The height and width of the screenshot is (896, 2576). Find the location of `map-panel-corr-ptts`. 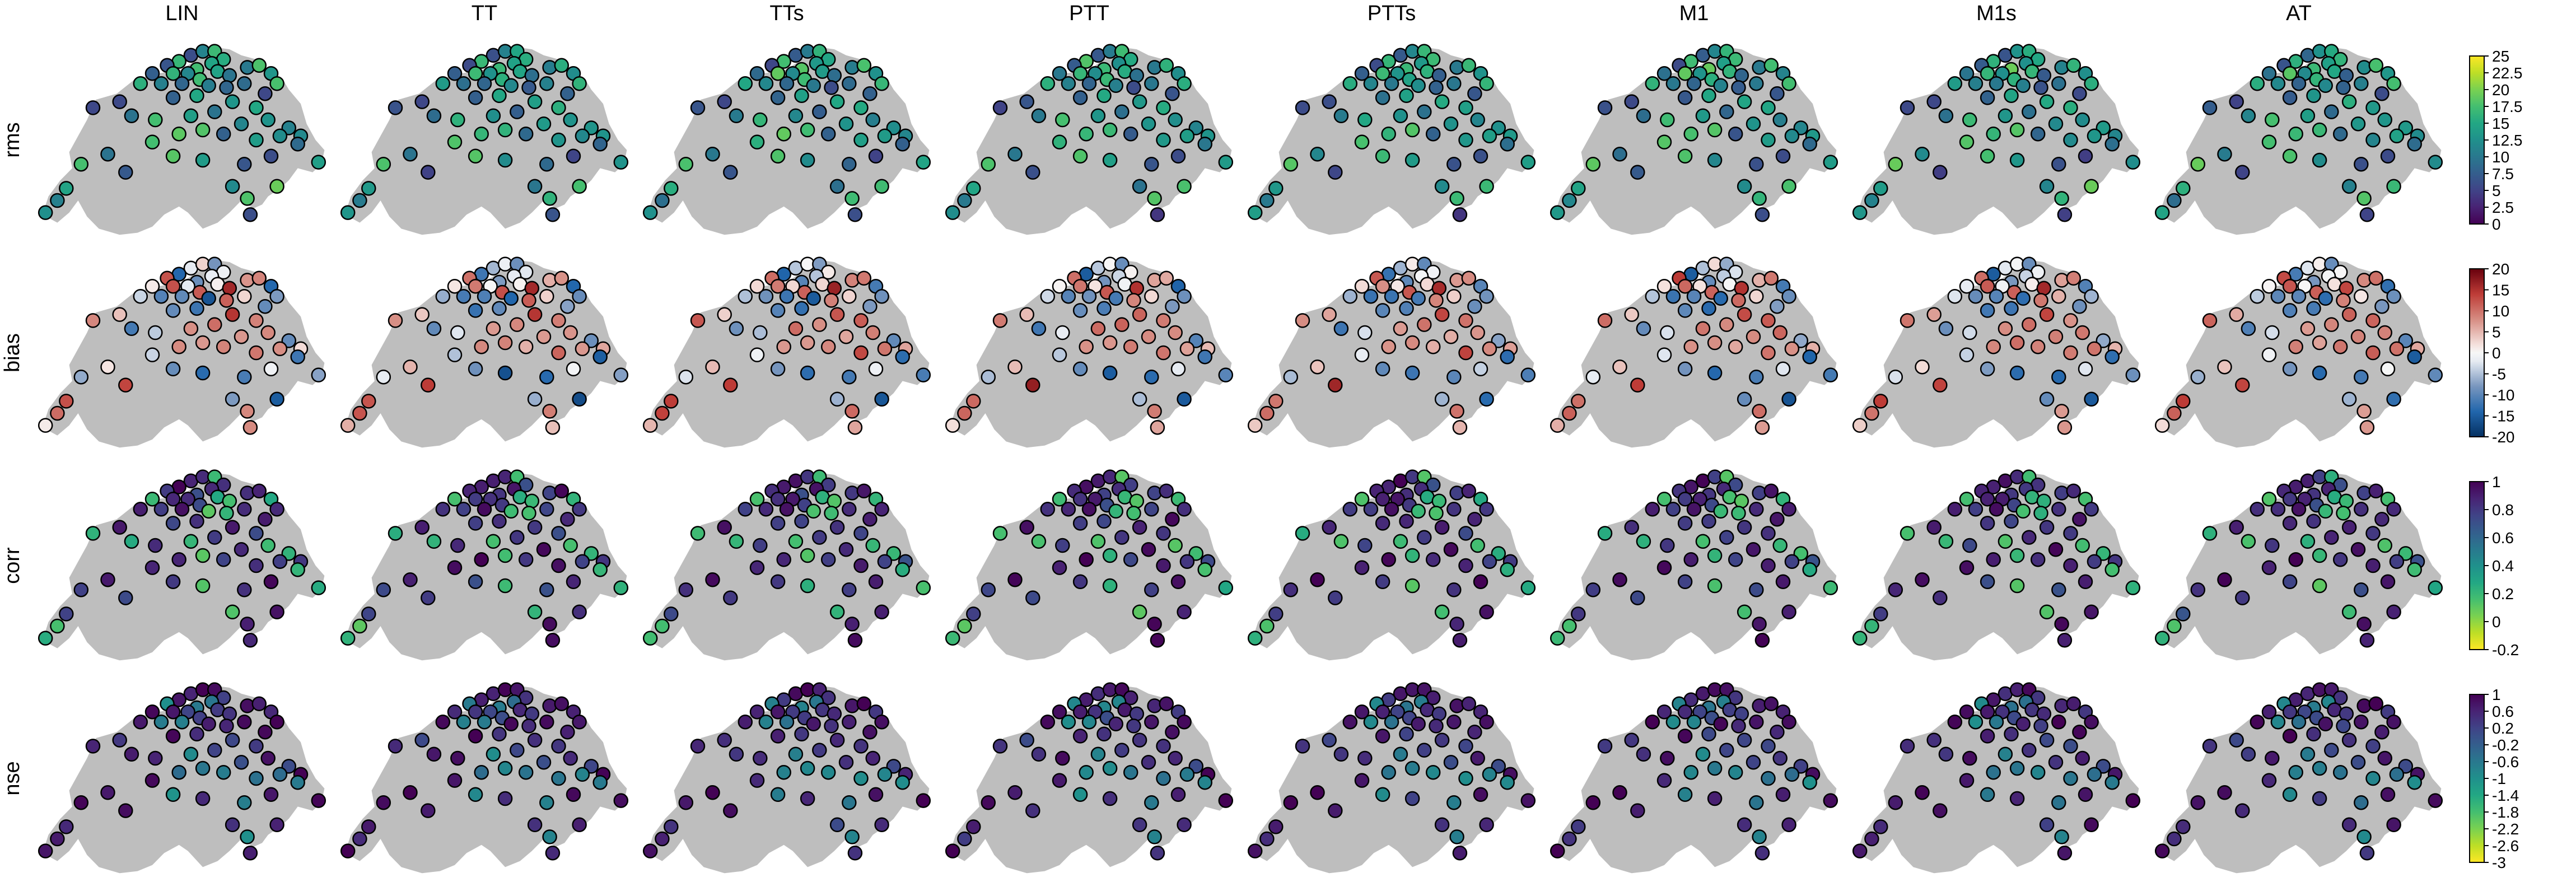

map-panel-corr-ptts is located at coordinates (1392, 565).